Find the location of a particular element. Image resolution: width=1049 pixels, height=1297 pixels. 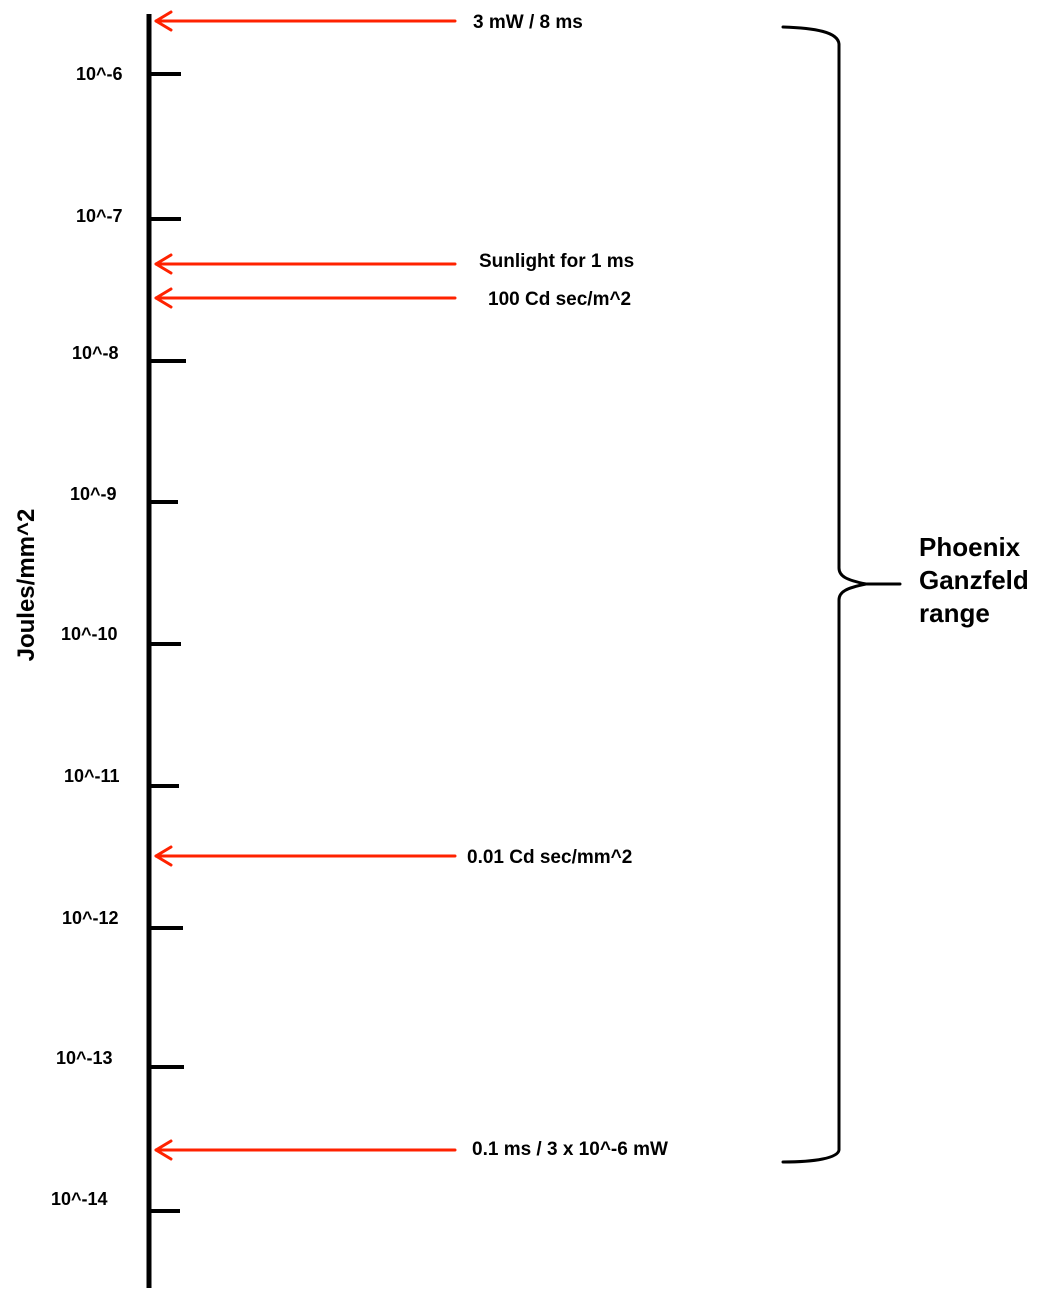

tick-label: 10^-13 is located at coordinates (84, 1058).